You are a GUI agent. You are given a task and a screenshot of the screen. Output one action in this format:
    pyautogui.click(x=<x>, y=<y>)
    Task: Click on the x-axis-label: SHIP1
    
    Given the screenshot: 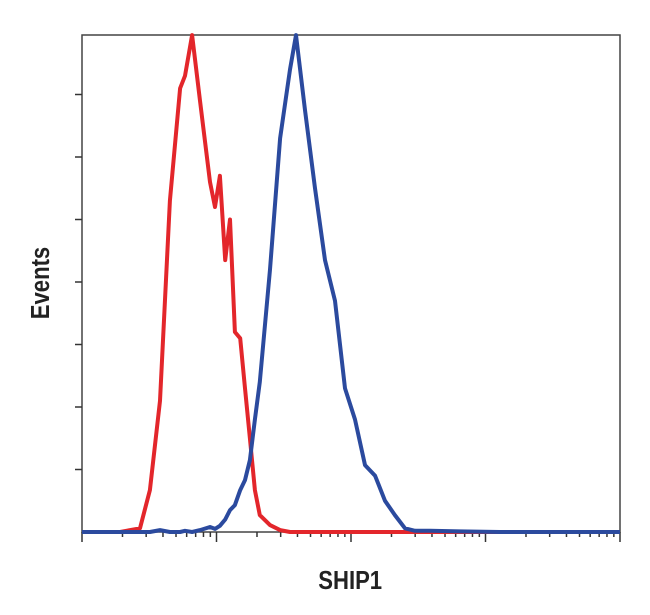 What is the action you would take?
    pyautogui.click(x=350, y=580)
    